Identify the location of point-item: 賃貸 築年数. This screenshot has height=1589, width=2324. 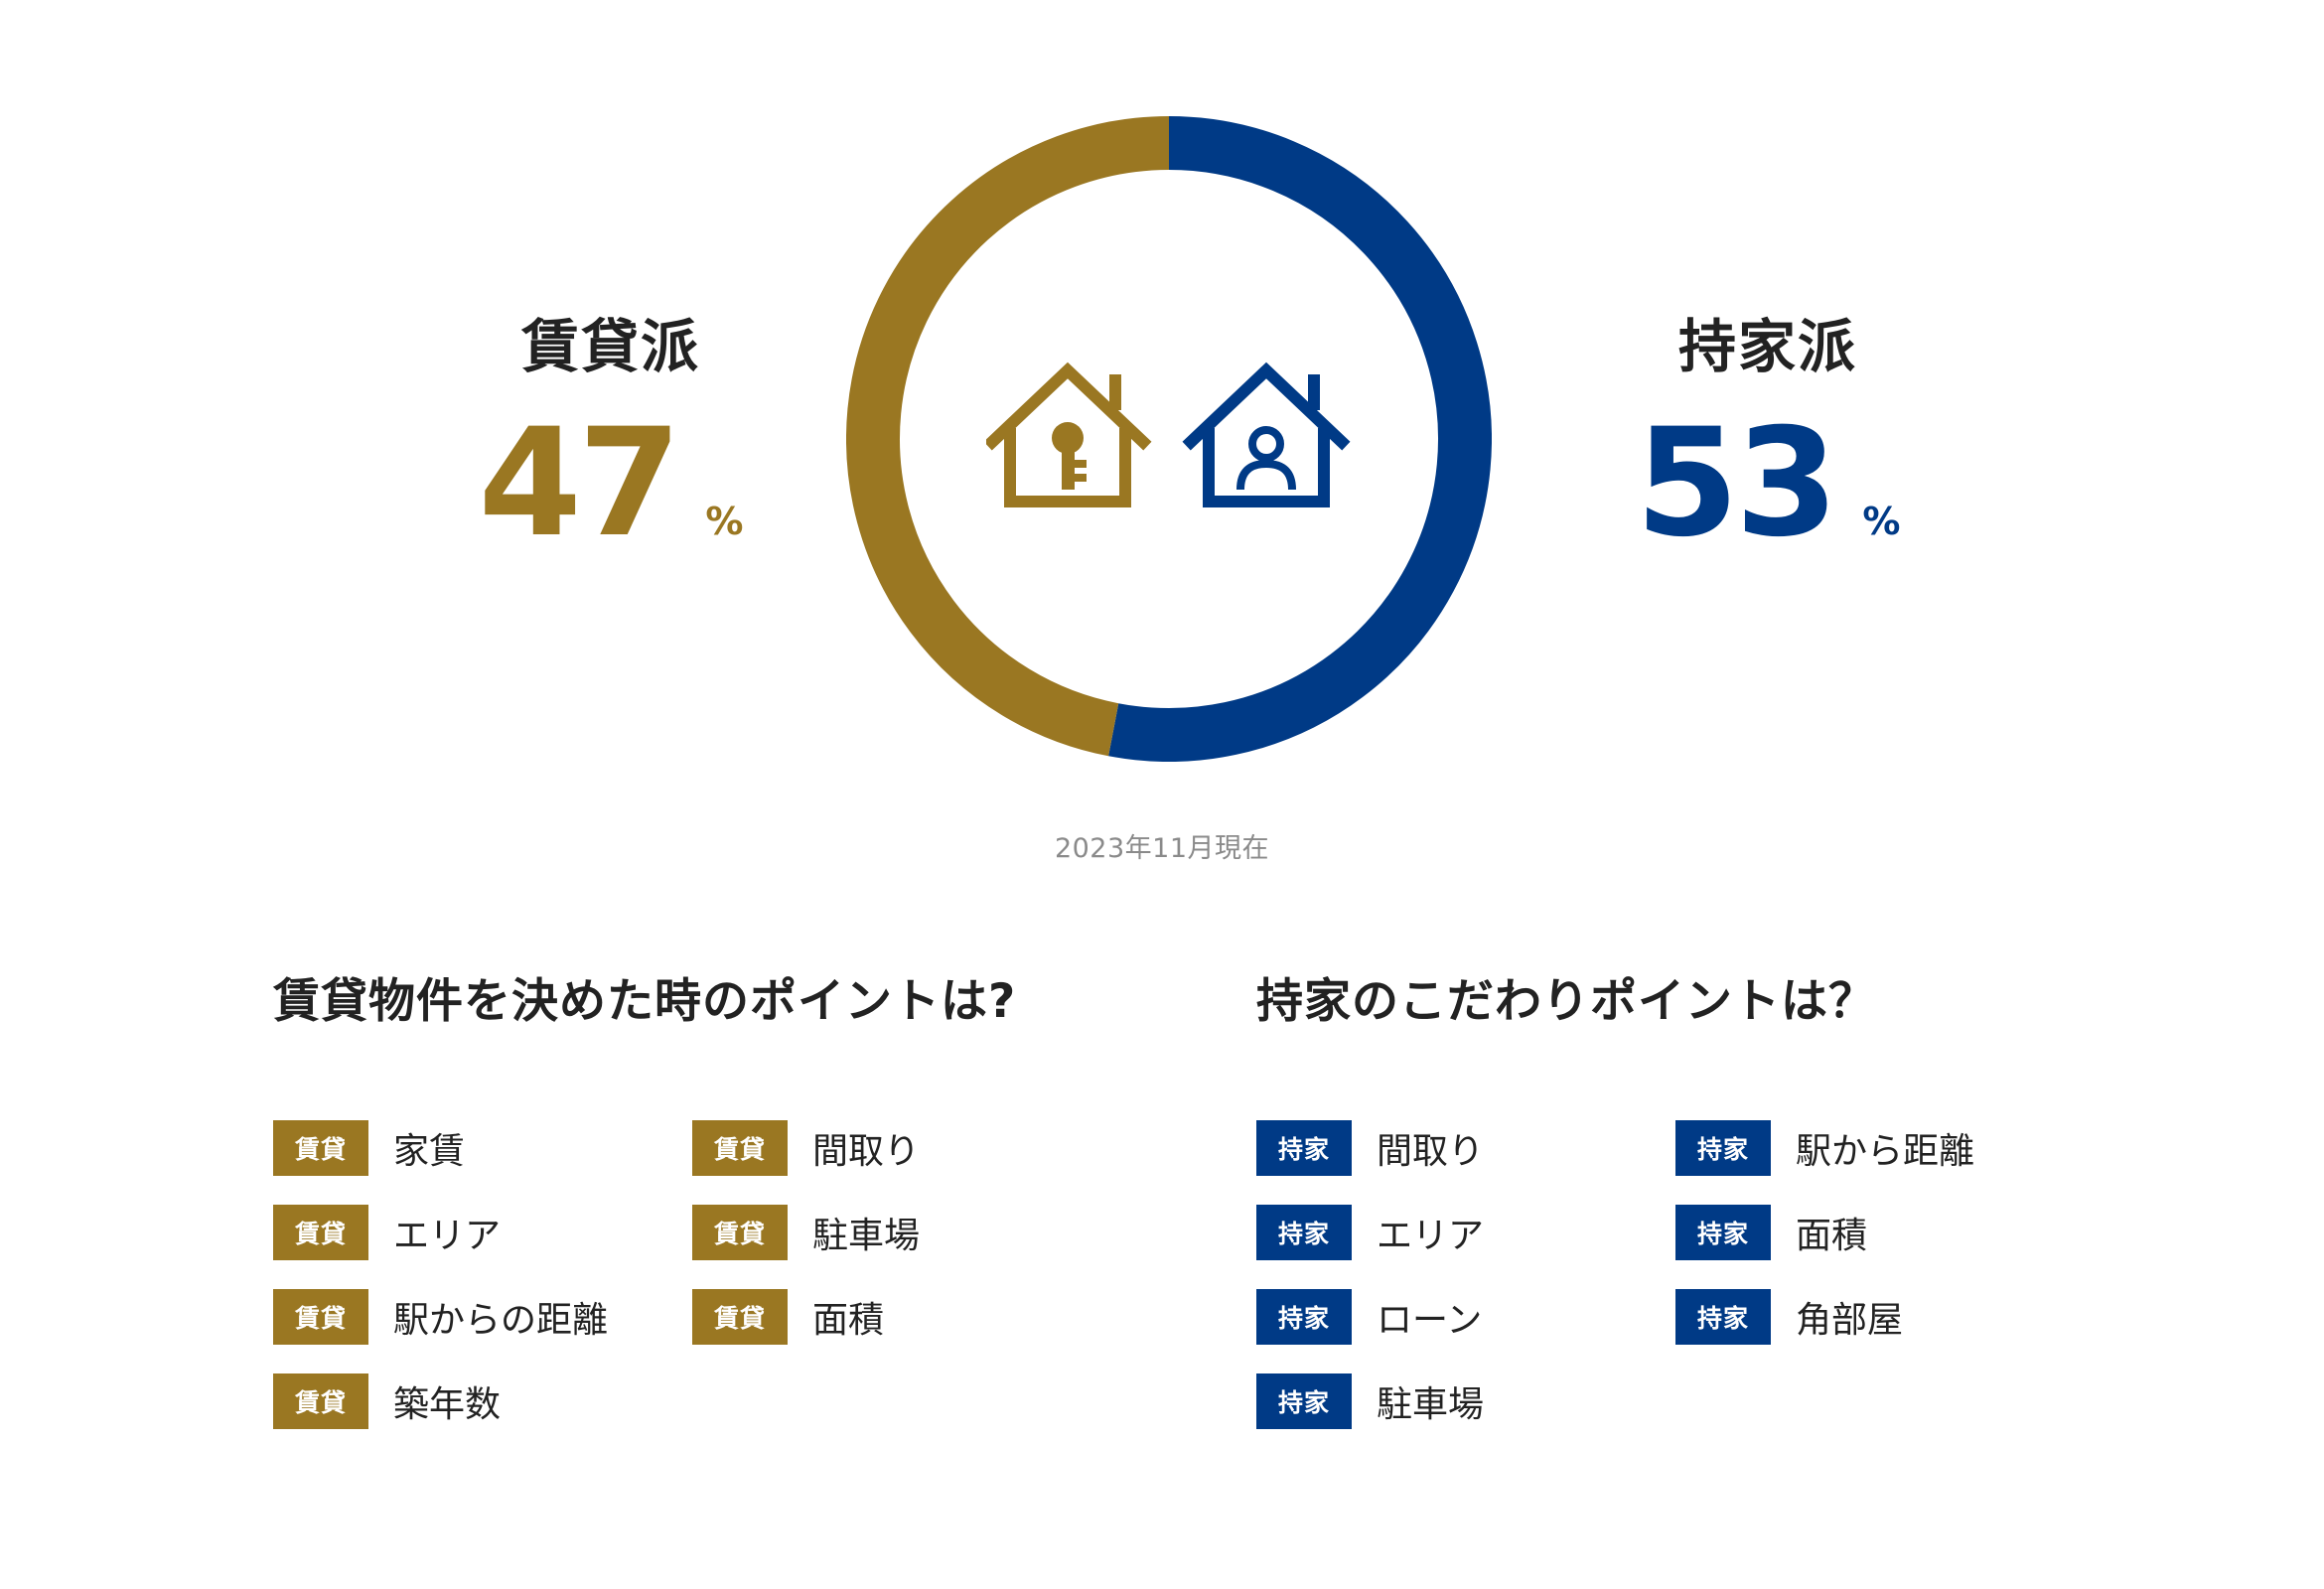
(482, 1401).